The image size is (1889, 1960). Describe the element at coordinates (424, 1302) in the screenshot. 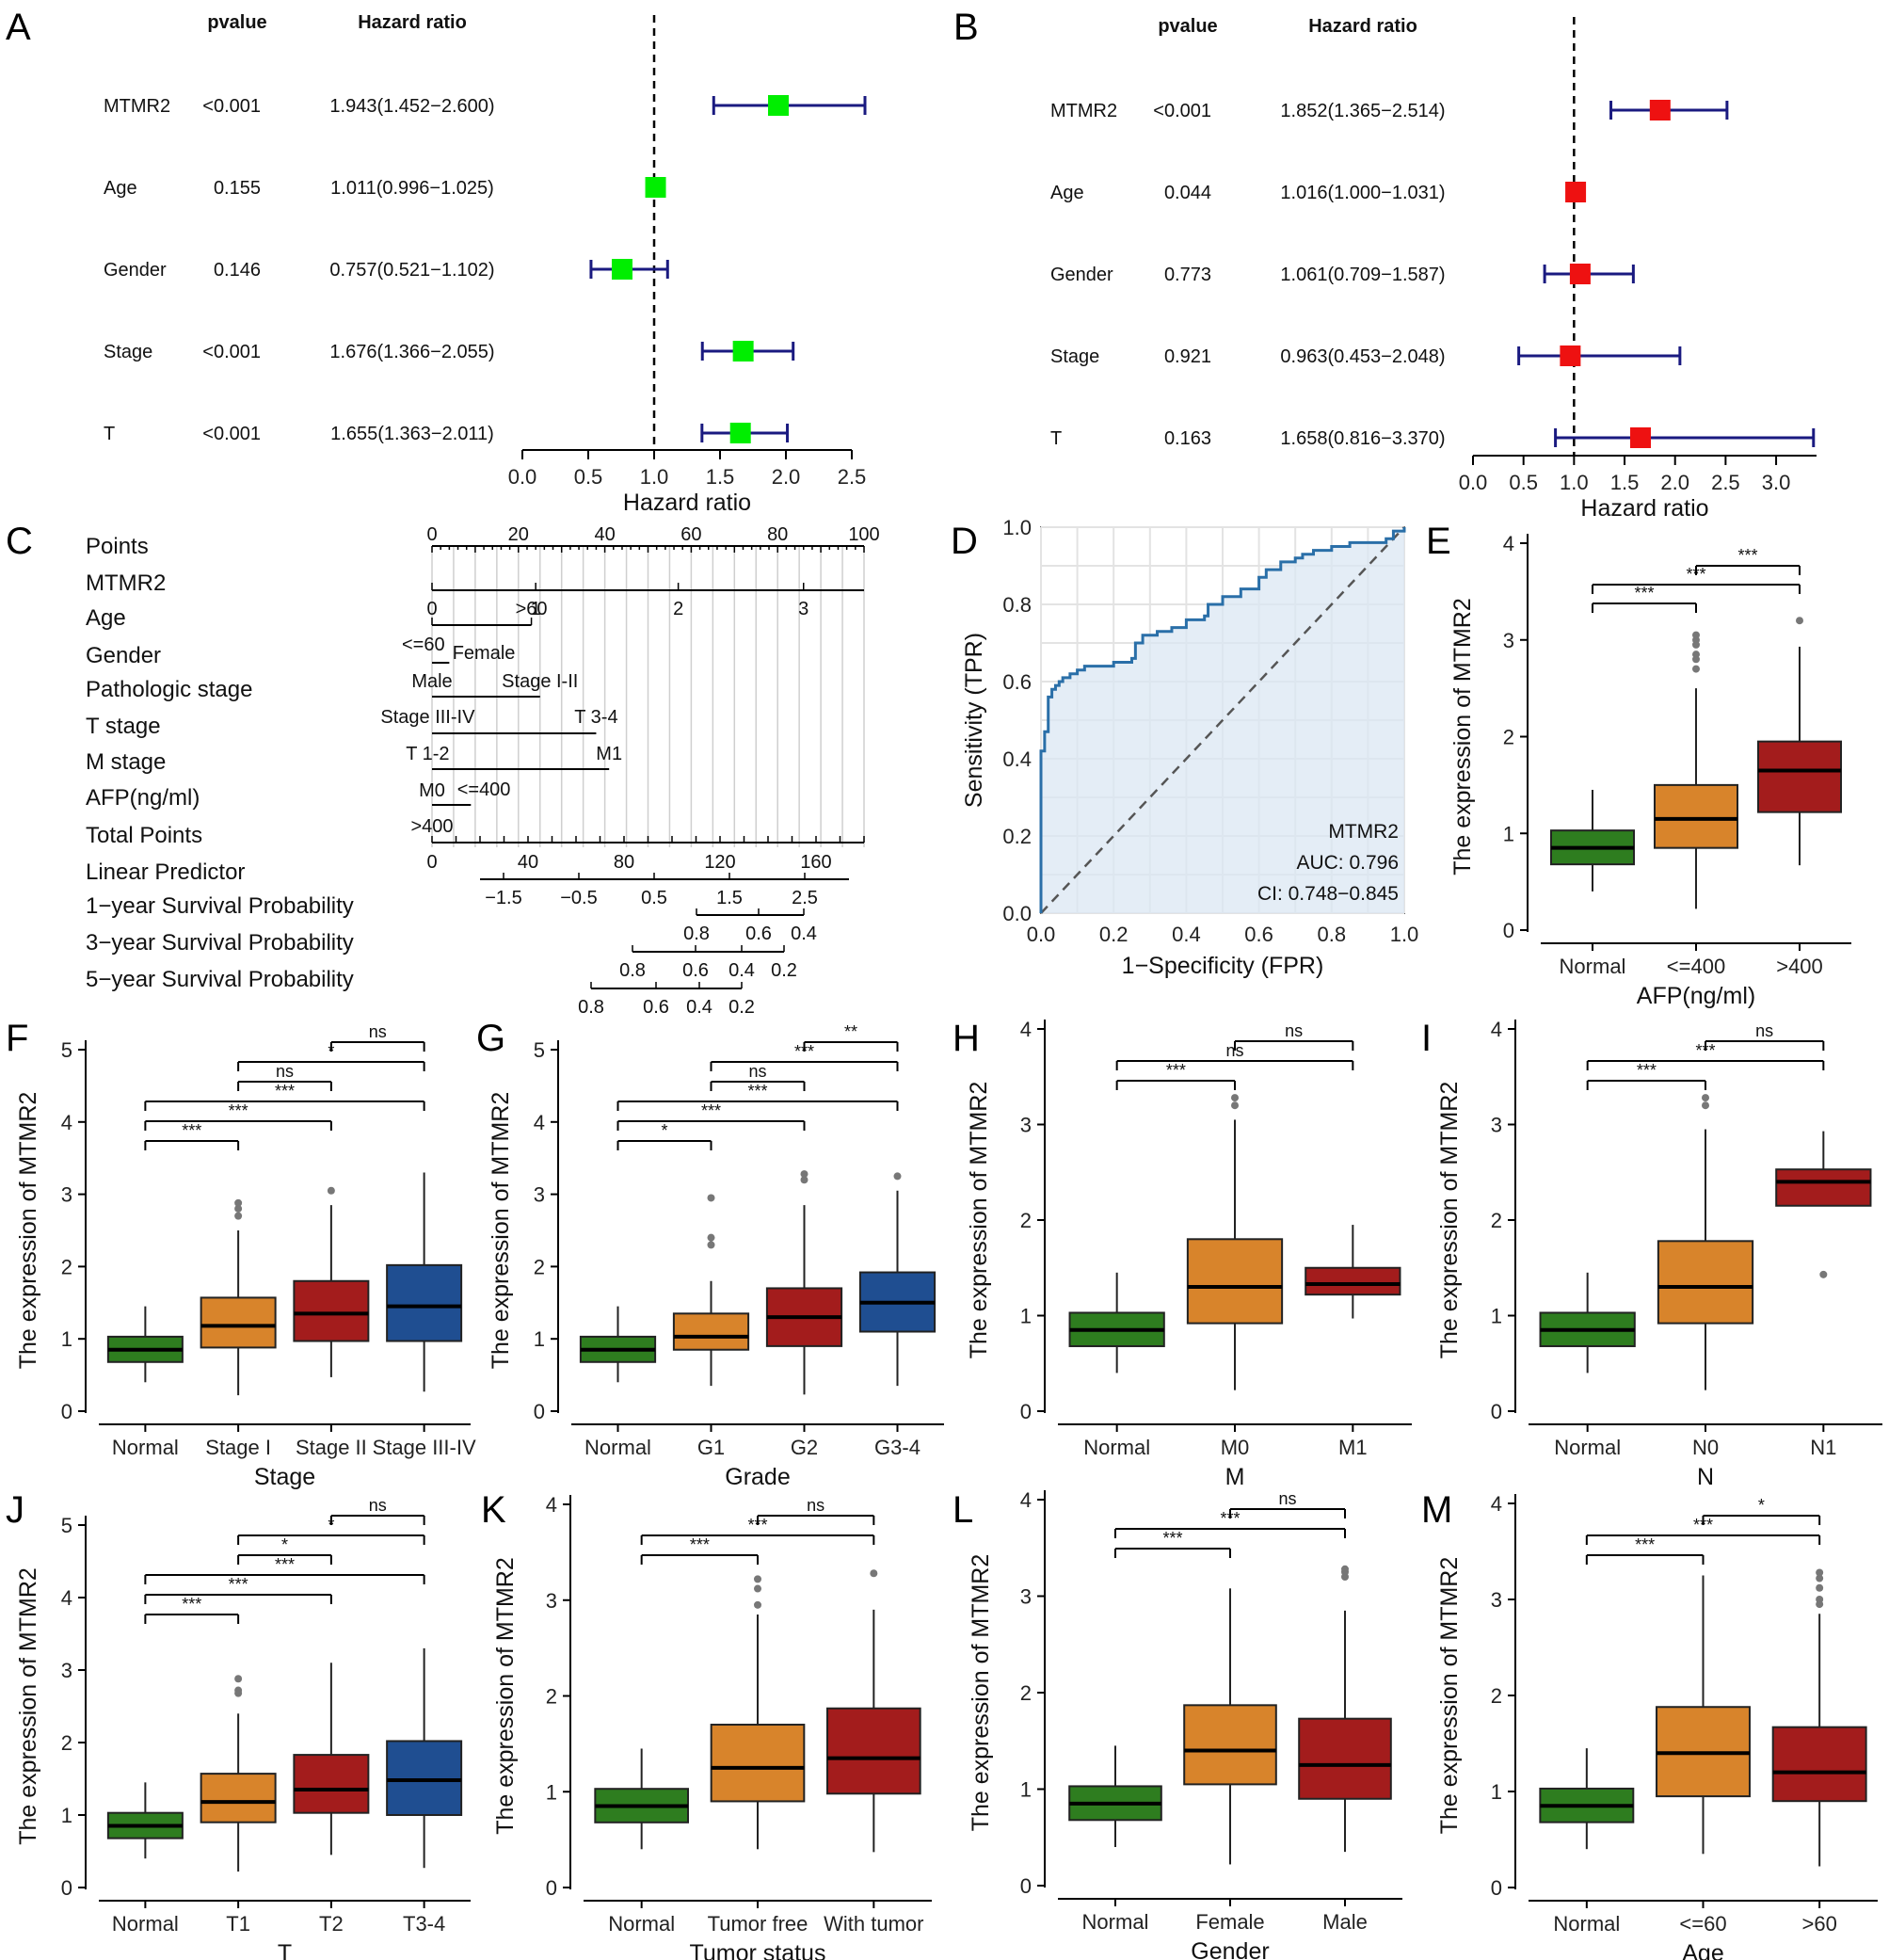

I see `box-stage-iii-iv` at that location.